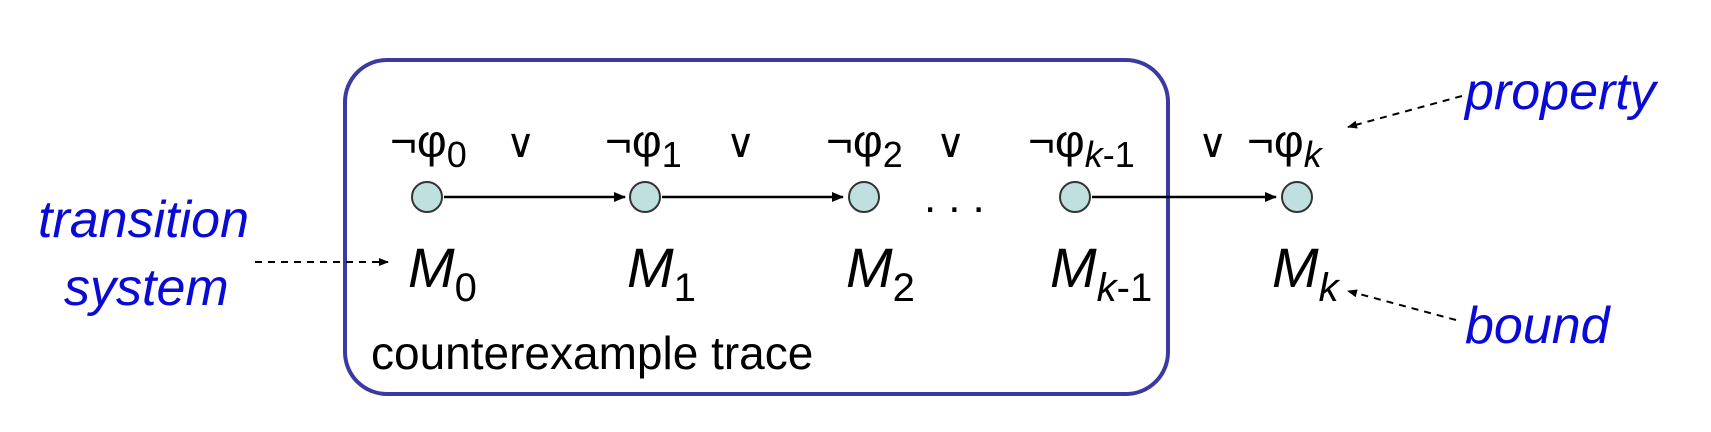 This screenshot has width=1711, height=432. Describe the element at coordinates (592, 353) in the screenshot. I see `counterexample-trace-label: counterexample trace` at that location.